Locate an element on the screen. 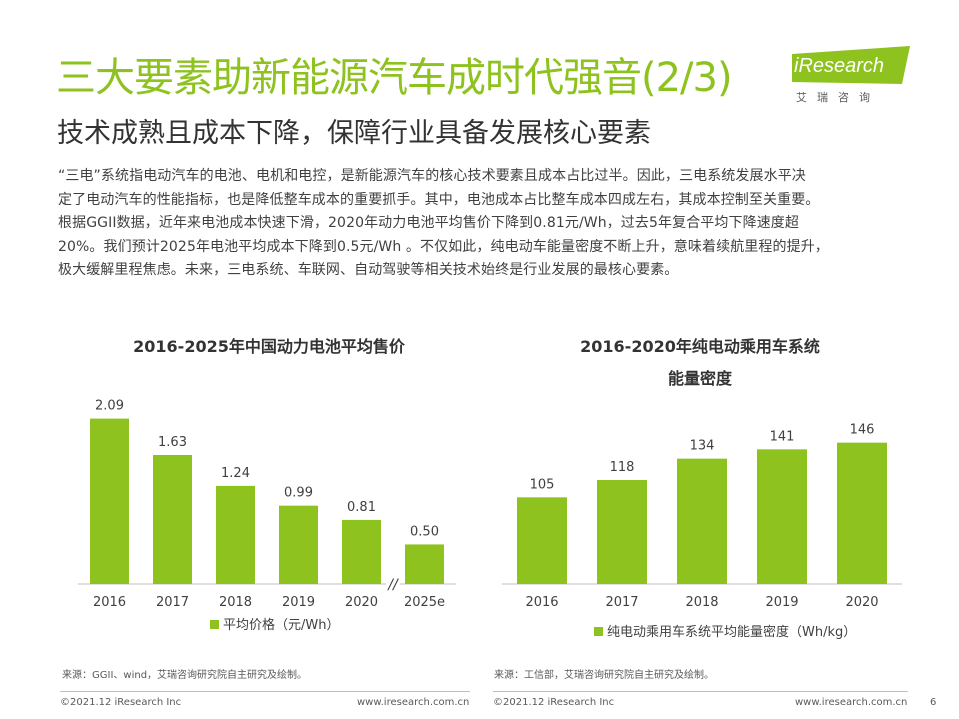 The image size is (959, 719). data-label-2019: 141 is located at coordinates (782, 436).